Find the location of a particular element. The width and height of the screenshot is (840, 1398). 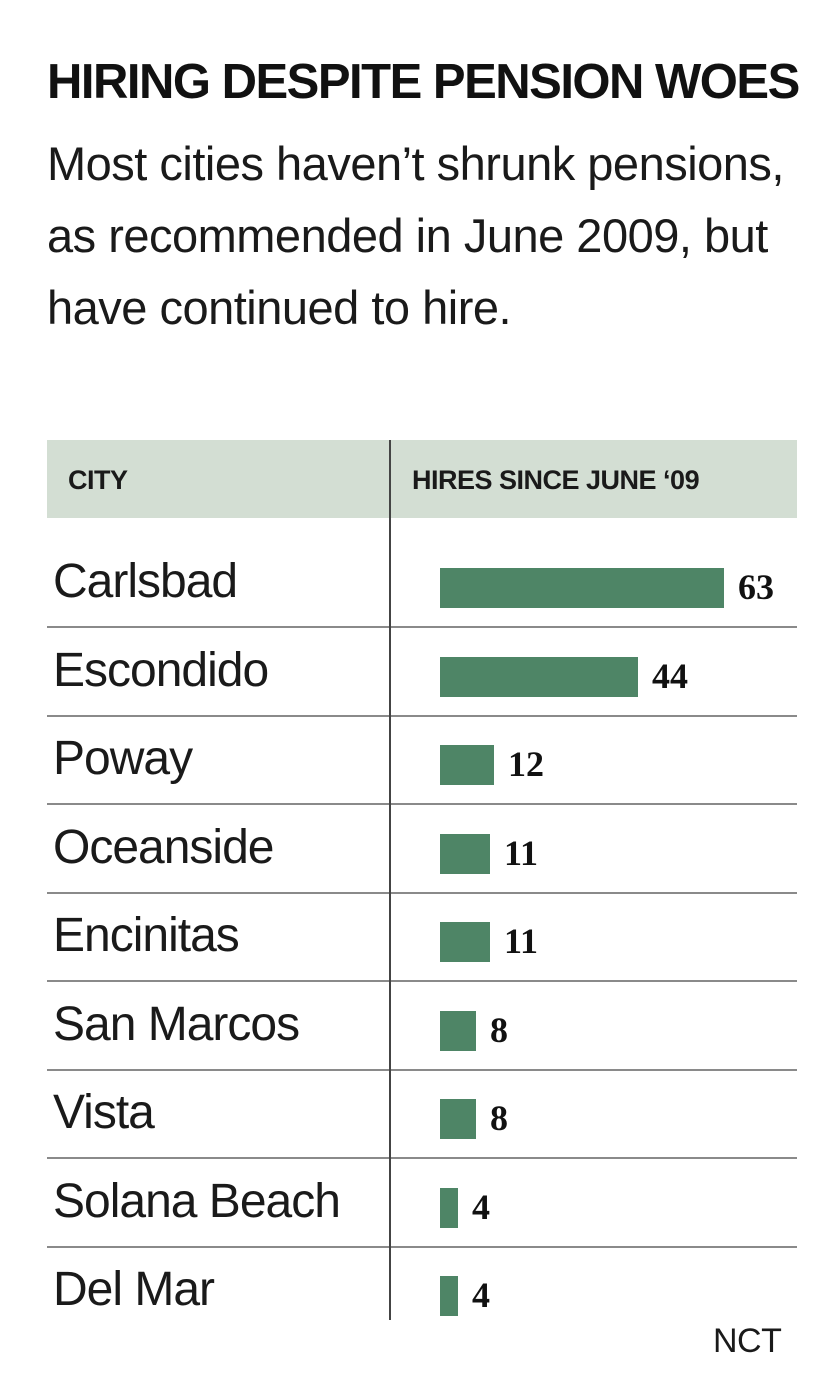

column-header-city: CITY is located at coordinates (98, 480).